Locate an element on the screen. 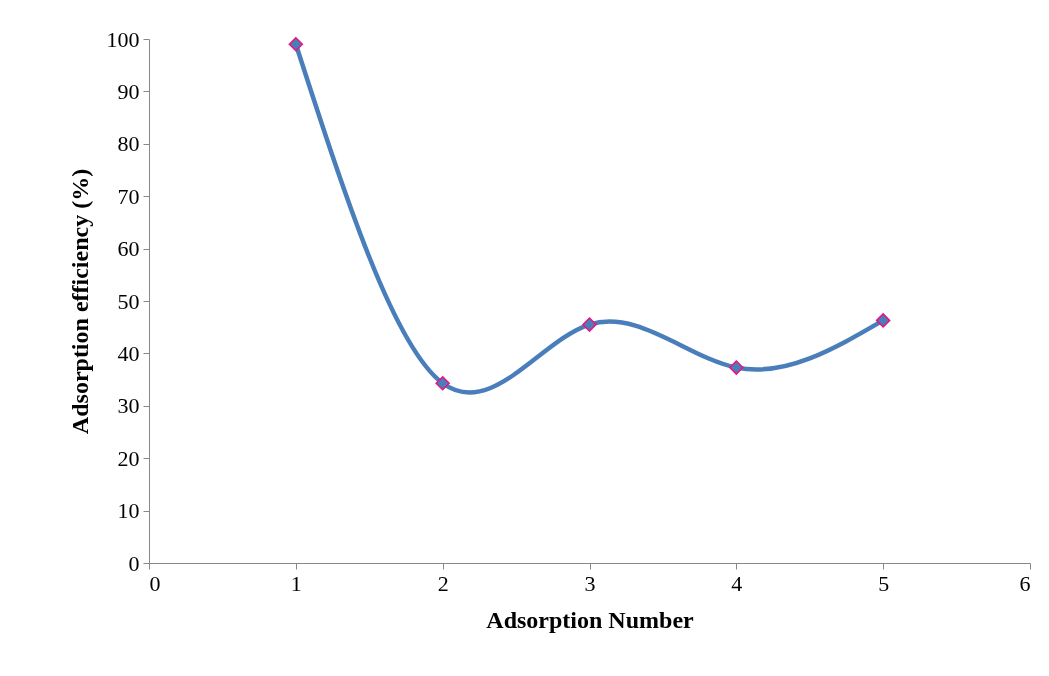 This screenshot has height=676, width=1049. x-tick-label: 4 is located at coordinates (737, 583).